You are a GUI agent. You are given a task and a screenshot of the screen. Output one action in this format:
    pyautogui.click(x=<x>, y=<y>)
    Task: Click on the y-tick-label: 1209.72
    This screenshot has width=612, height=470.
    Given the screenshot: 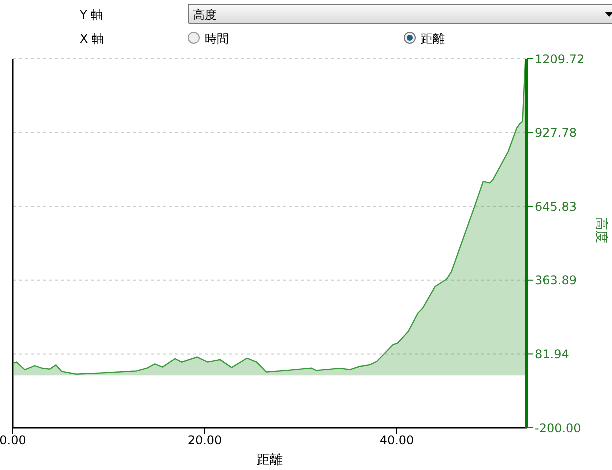 What is the action you would take?
    pyautogui.click(x=560, y=59)
    